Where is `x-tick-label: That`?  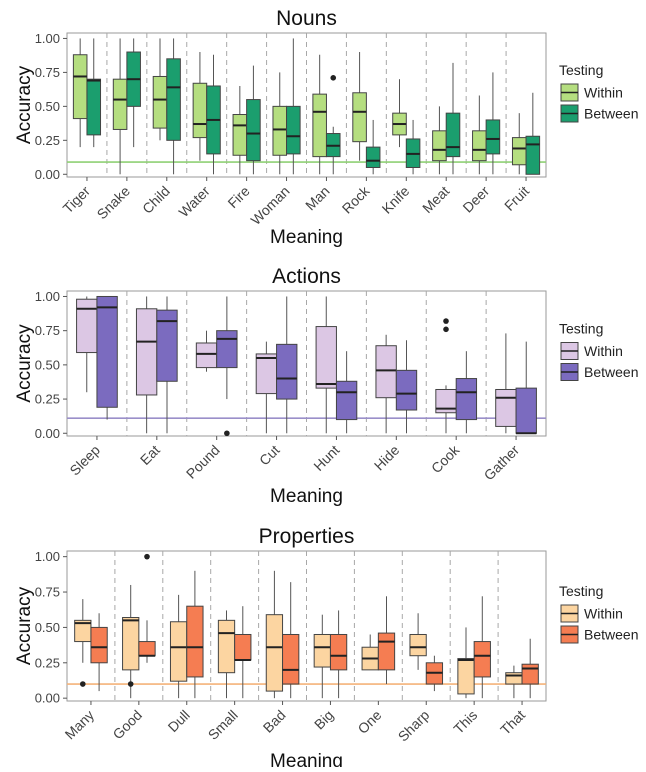
x-tick-label: That is located at coordinates (512, 722).